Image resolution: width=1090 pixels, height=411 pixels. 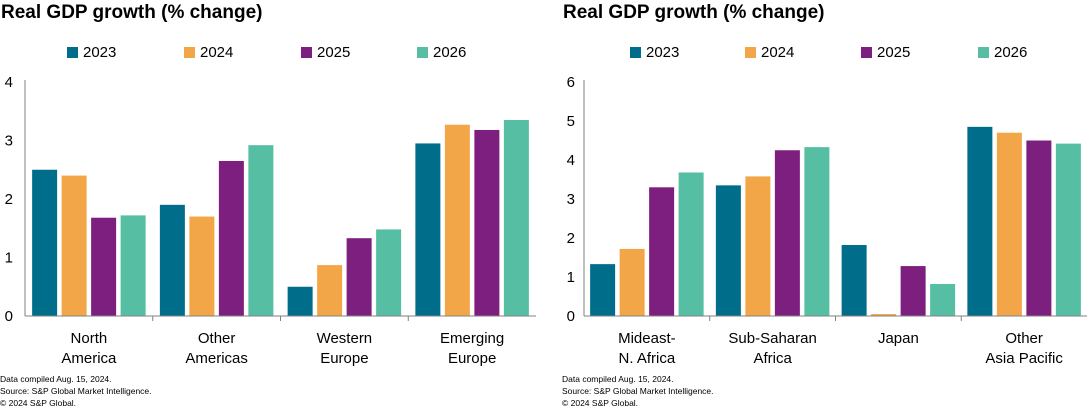 What do you see at coordinates (772, 338) in the screenshot?
I see `x-category-label: Sub-Saharan` at bounding box center [772, 338].